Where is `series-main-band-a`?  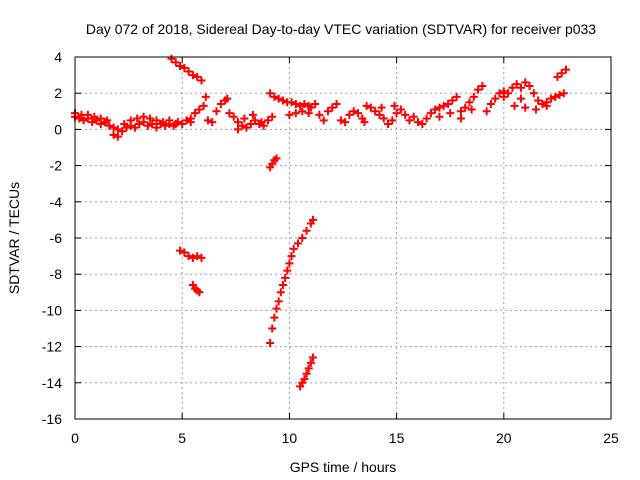
series-main-band-a is located at coordinates (133, 124).